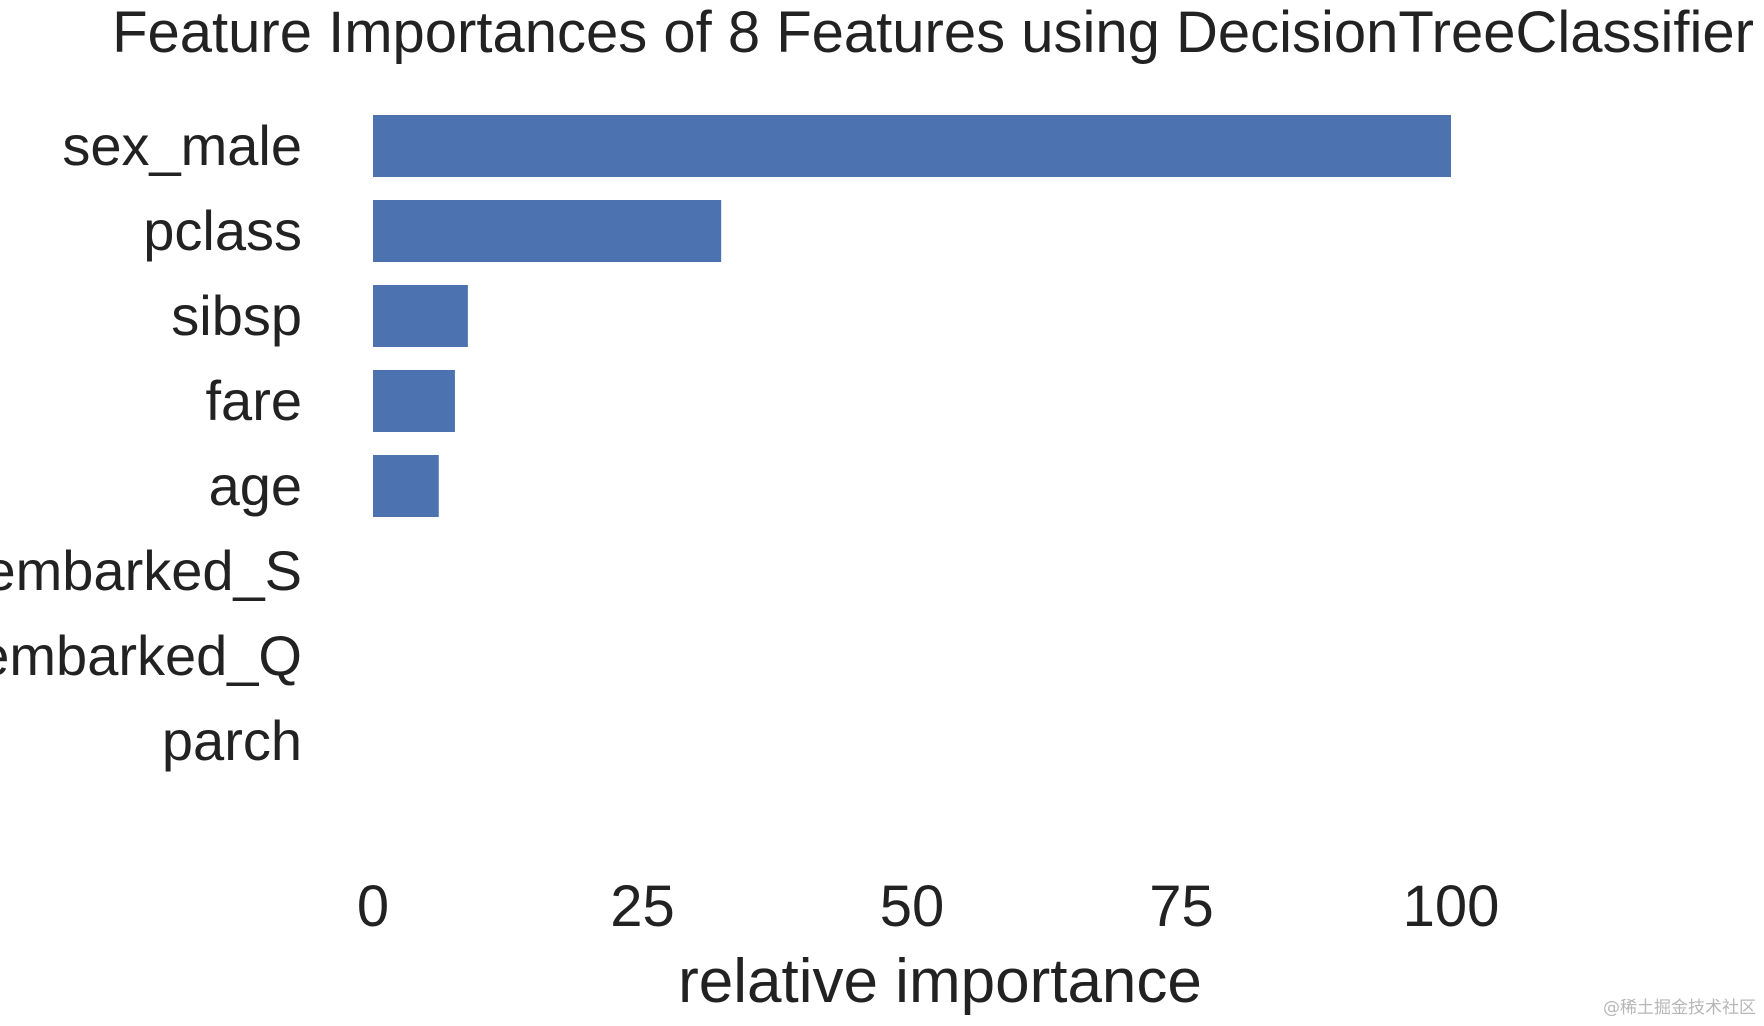  What do you see at coordinates (406, 486) in the screenshot?
I see `bar-age` at bounding box center [406, 486].